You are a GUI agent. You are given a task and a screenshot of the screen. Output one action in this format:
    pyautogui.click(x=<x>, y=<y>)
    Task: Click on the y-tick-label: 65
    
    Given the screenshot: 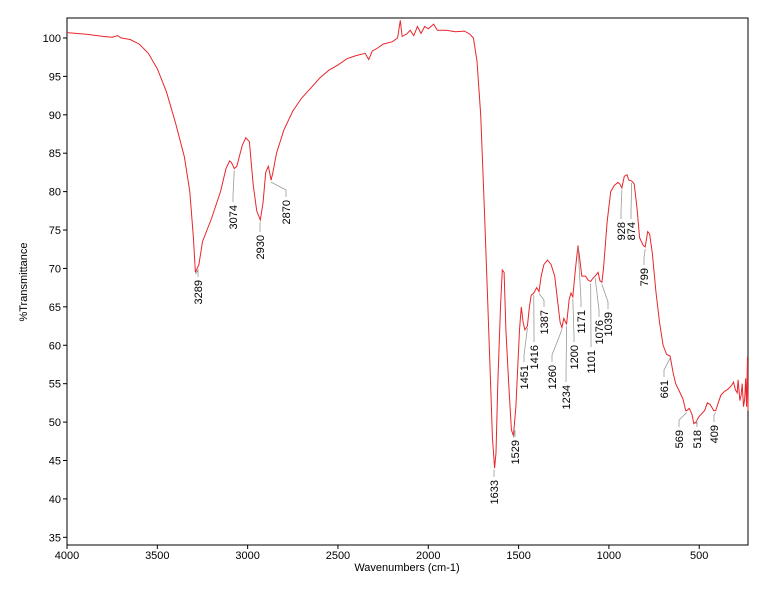 What is the action you would take?
    pyautogui.click(x=55, y=308)
    